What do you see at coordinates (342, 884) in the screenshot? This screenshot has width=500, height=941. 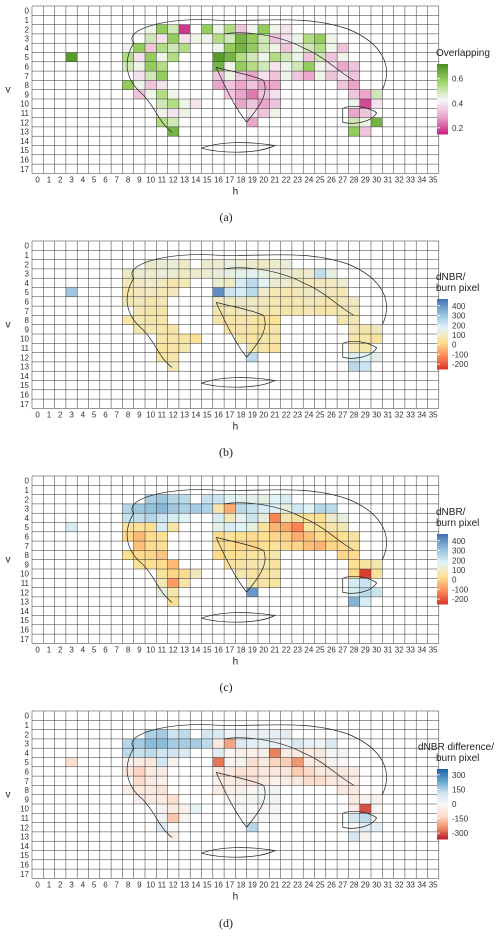 I see `x-tick-label: 27` at bounding box center [342, 884].